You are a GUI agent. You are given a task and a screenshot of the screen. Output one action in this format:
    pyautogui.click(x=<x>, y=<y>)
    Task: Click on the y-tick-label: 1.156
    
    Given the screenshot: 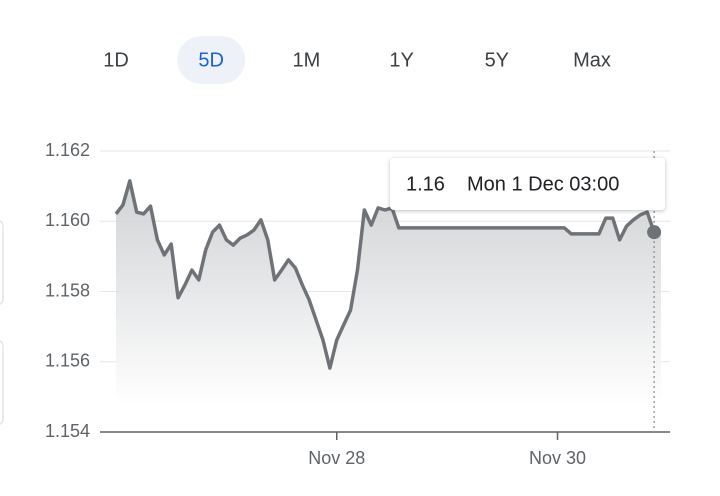 What is the action you would take?
    pyautogui.click(x=67, y=361)
    